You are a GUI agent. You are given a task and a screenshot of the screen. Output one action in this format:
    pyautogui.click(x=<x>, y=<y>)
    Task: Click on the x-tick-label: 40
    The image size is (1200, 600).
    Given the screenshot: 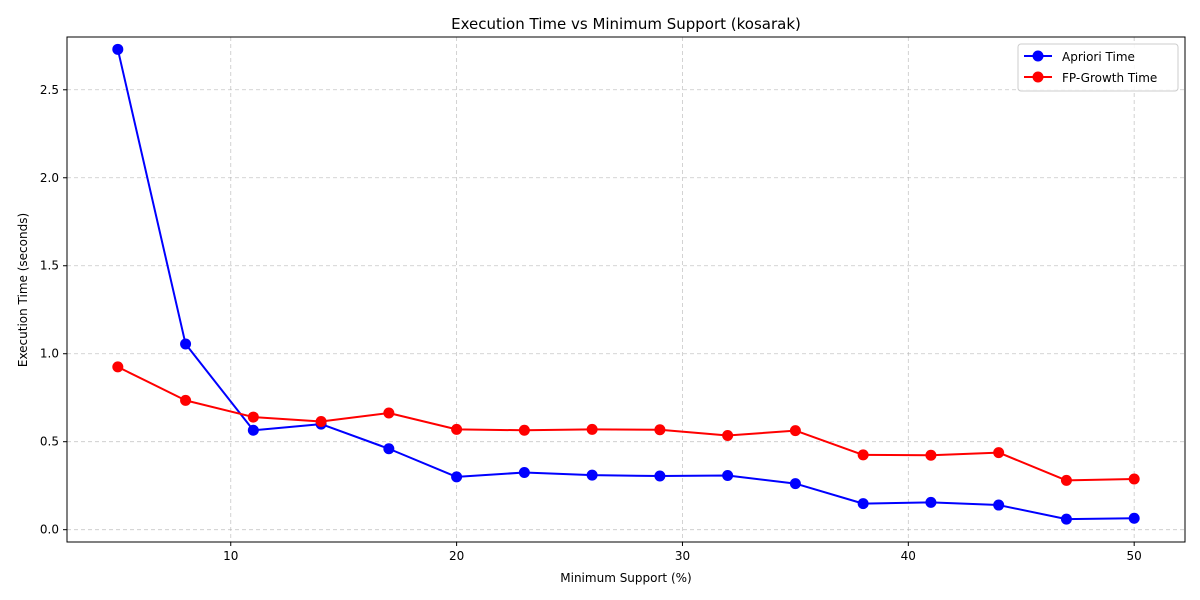 What is the action you would take?
    pyautogui.click(x=908, y=556)
    